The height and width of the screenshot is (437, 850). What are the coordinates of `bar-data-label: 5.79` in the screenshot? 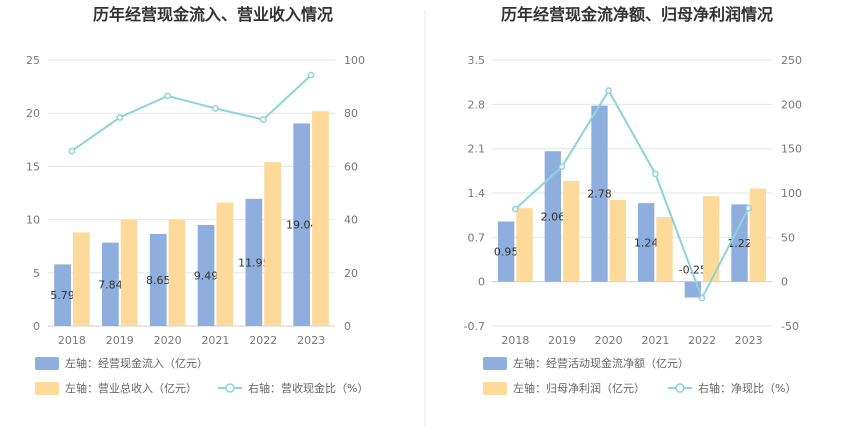 It's located at (62, 295).